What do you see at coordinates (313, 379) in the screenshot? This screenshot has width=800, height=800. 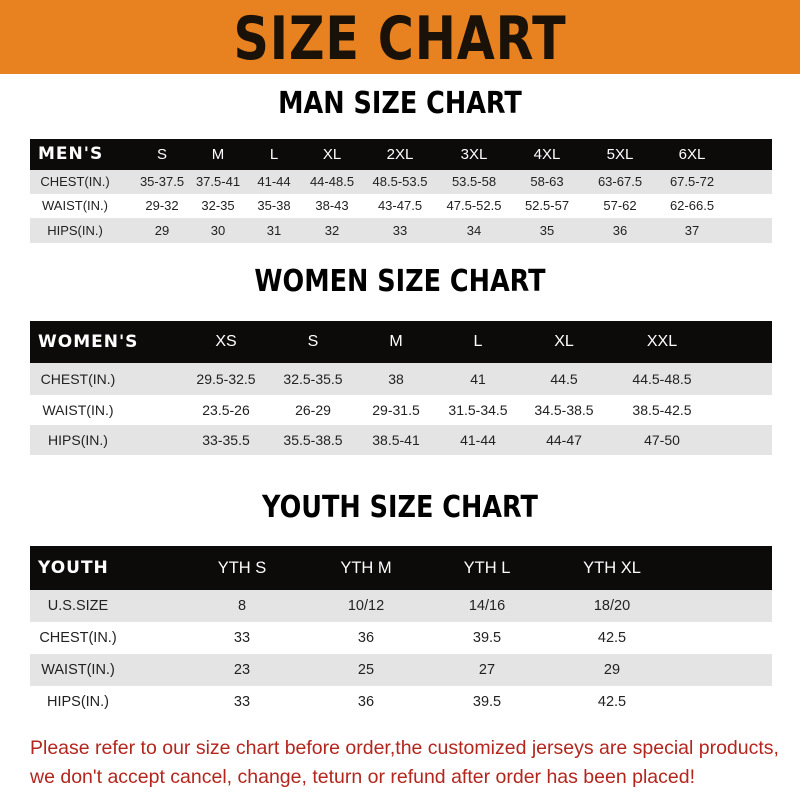 I see `size-value: 32.5-35.5` at bounding box center [313, 379].